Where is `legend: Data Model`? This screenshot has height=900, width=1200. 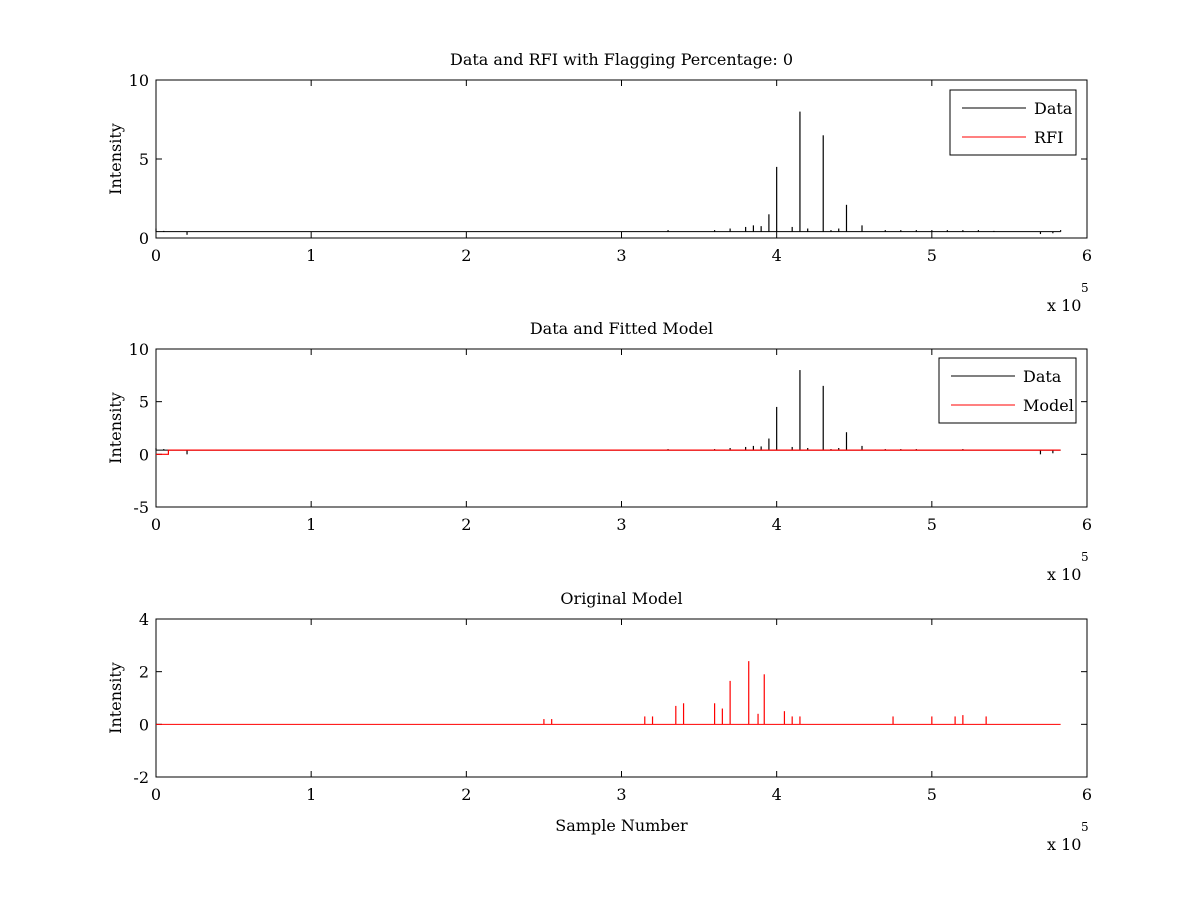 legend: Data Model is located at coordinates (1007, 390).